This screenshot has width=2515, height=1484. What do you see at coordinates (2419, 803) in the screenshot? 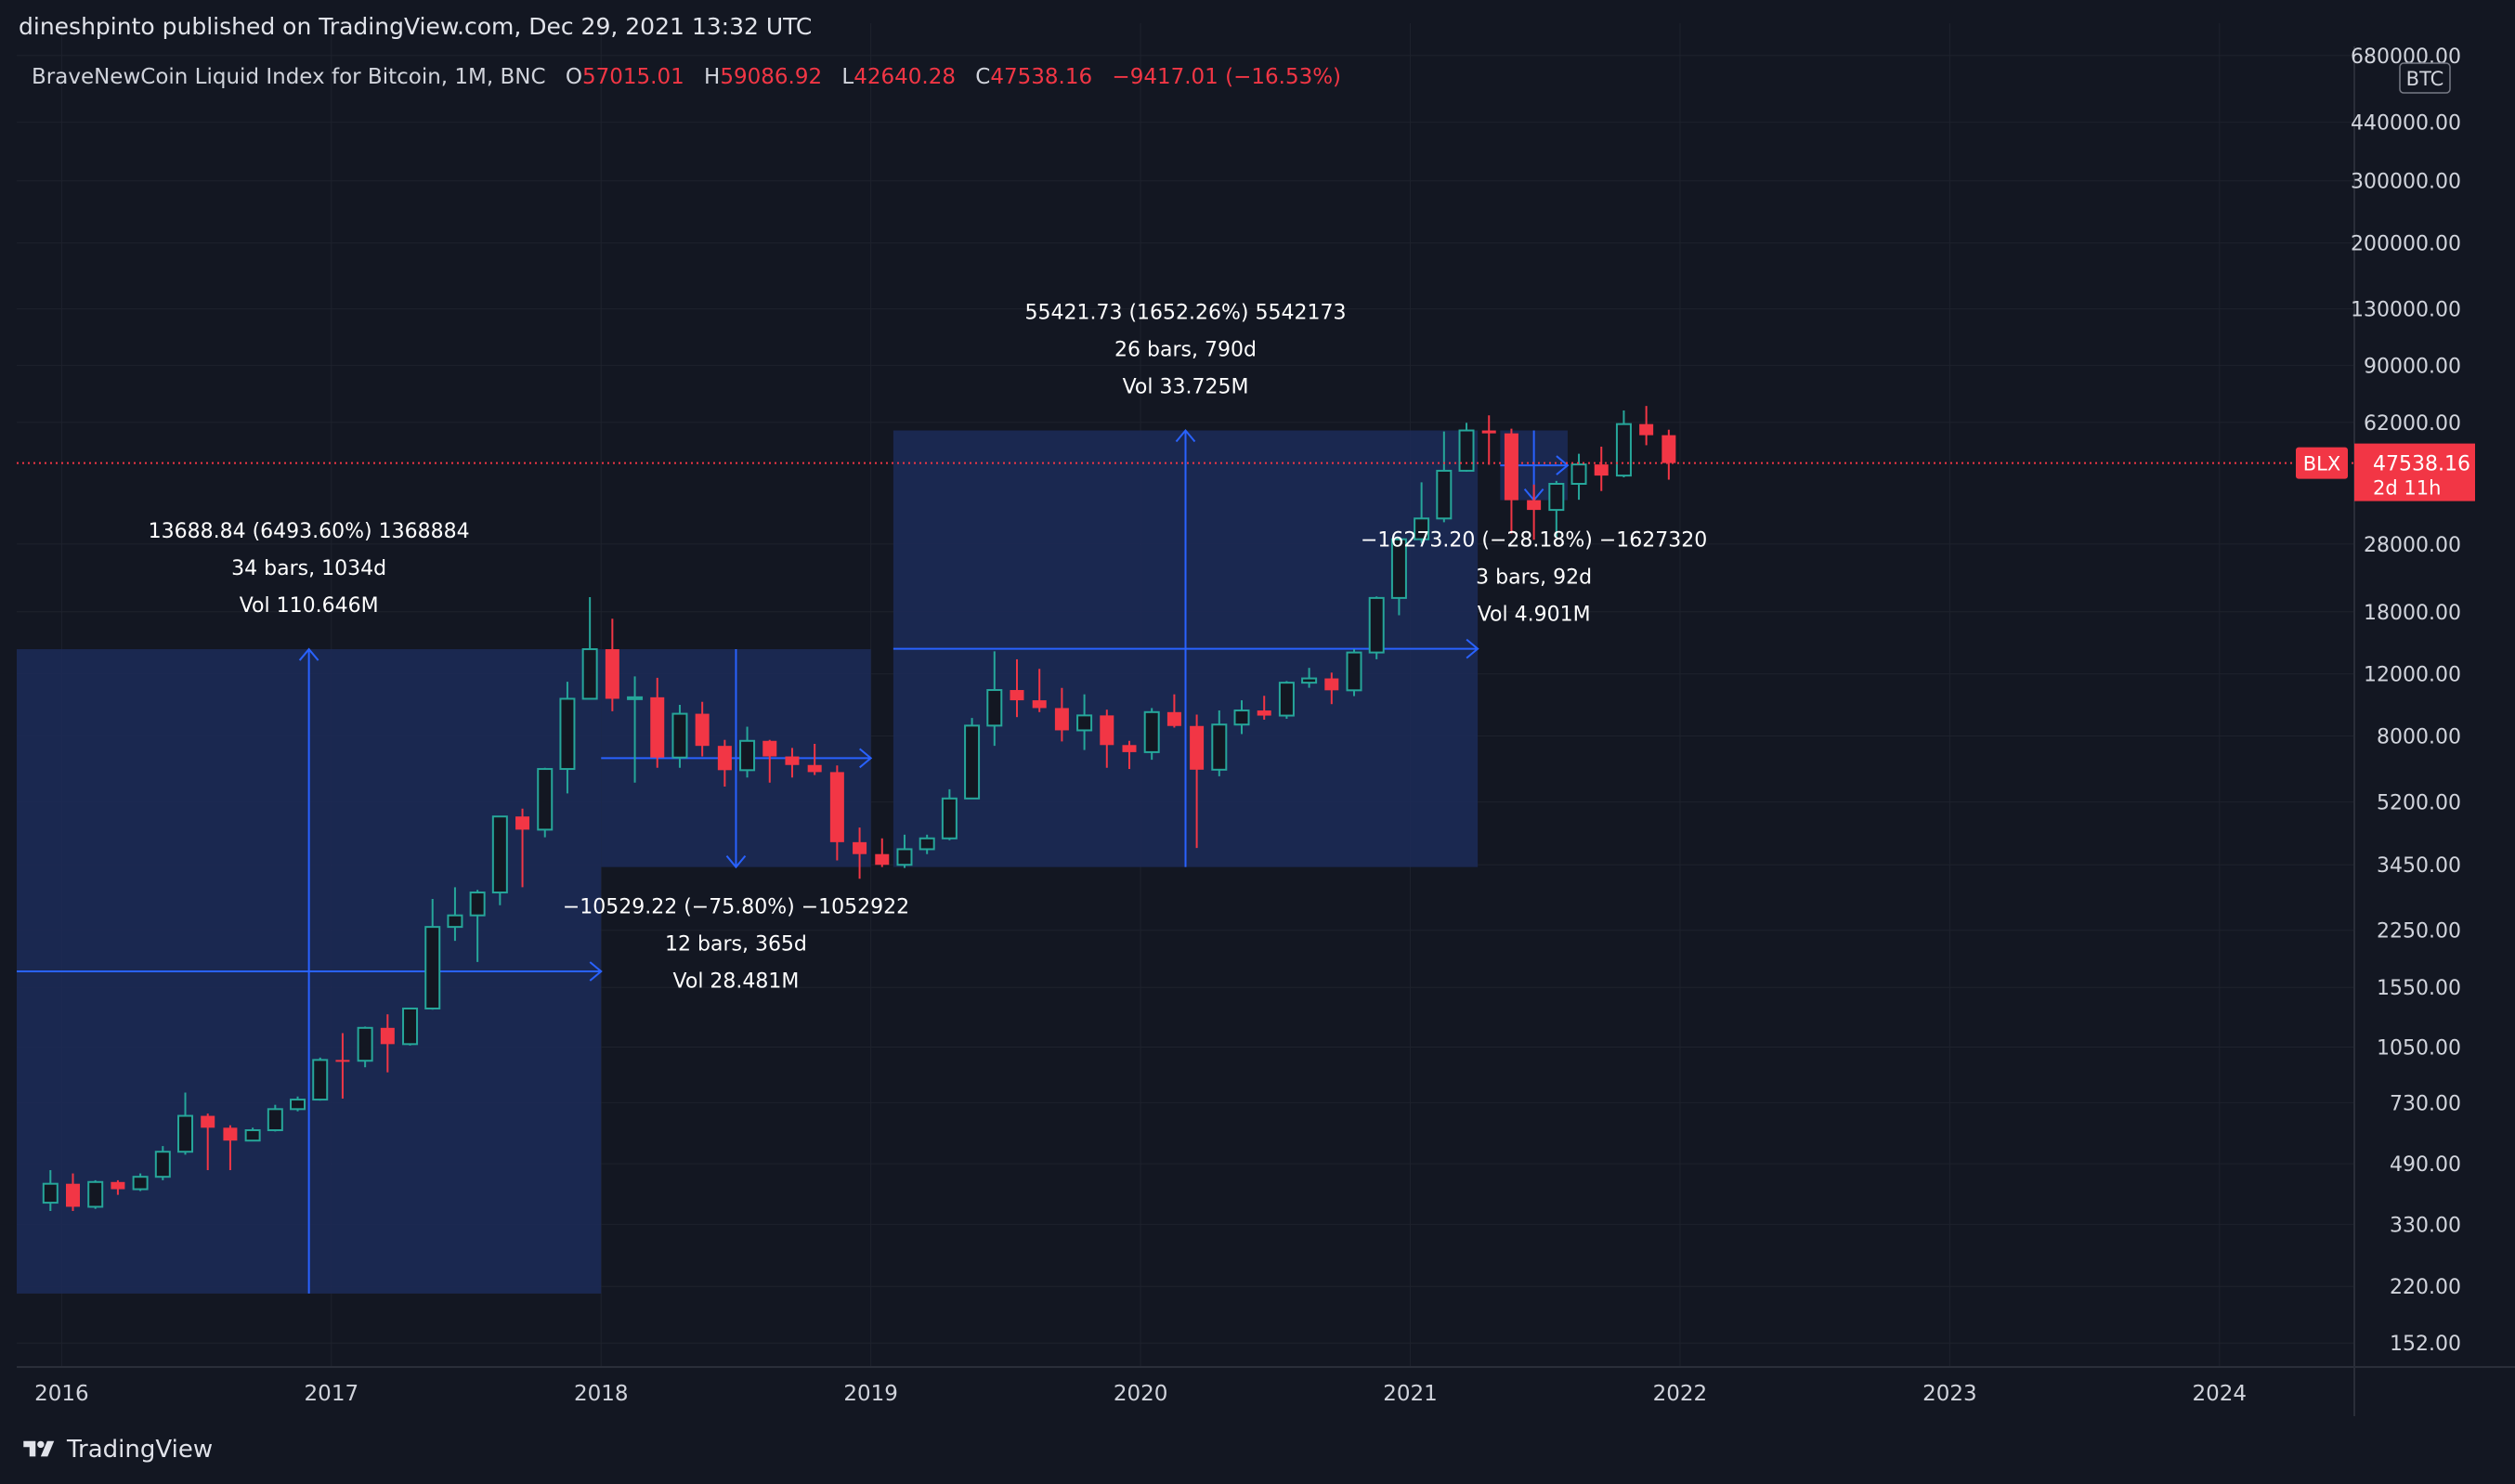
I see `price-tick-label: 5200.00` at bounding box center [2419, 803].